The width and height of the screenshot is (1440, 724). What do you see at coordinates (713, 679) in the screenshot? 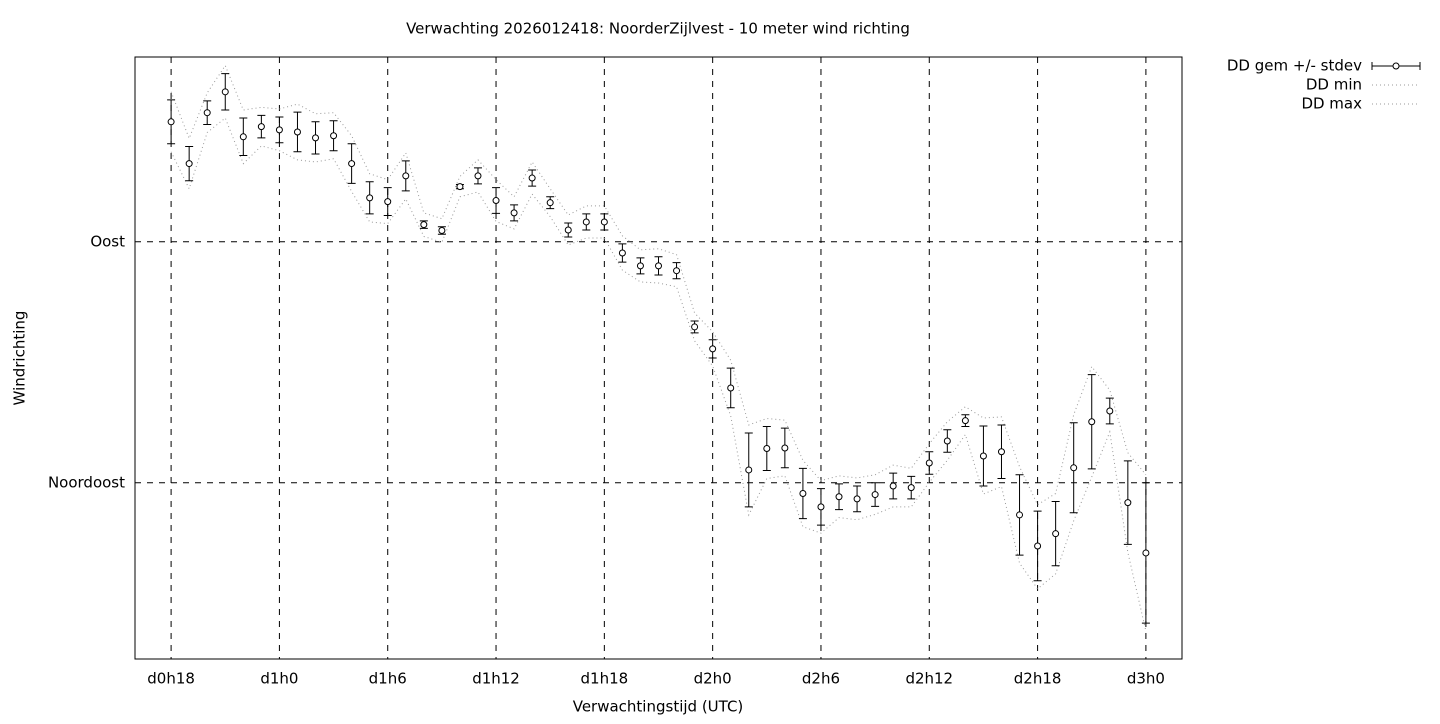
I see `x-tick-label: d2h0` at bounding box center [713, 679].